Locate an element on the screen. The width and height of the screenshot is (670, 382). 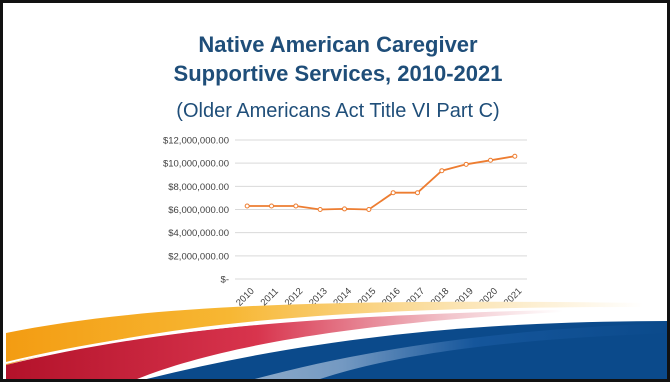
y-tick-label: $10,000,000.00 is located at coordinates (196, 164).